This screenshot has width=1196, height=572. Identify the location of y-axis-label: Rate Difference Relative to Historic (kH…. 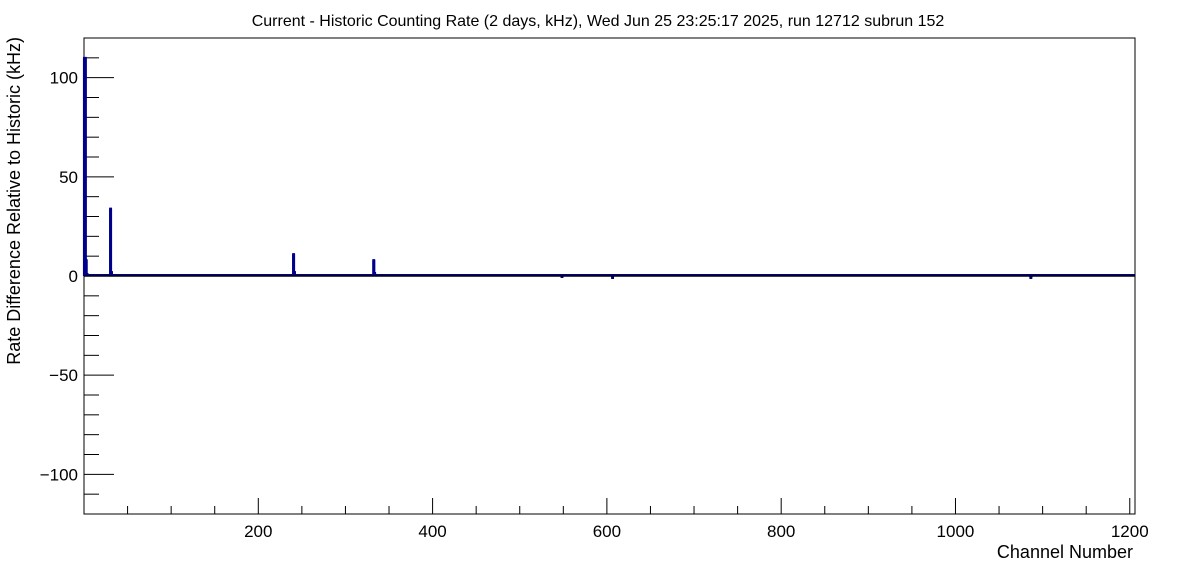
(14, 201).